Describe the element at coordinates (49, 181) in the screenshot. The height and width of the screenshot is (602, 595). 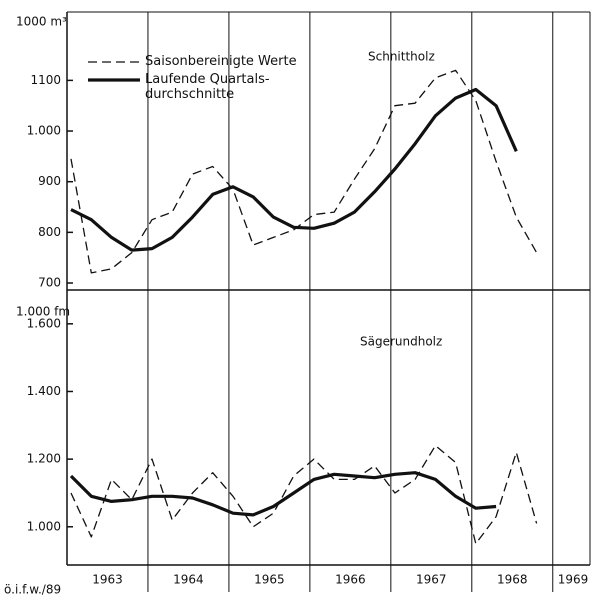
I see `y-tick-label: 900` at that location.